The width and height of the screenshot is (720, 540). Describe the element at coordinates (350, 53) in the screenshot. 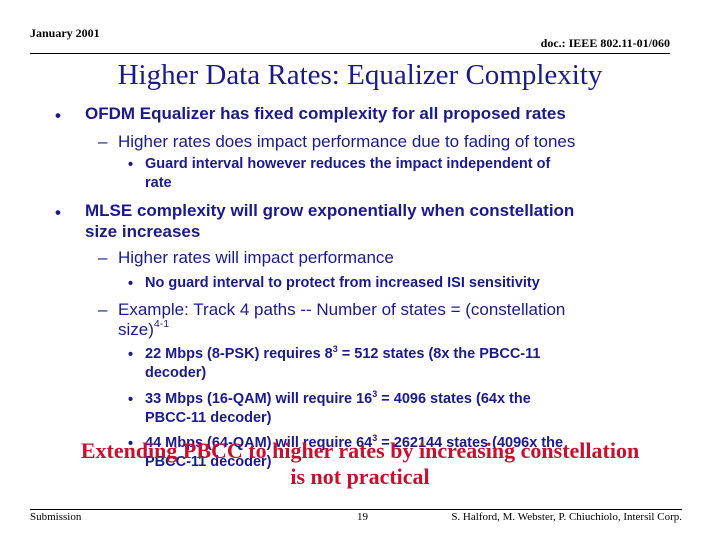

I see `header-rule` at that location.